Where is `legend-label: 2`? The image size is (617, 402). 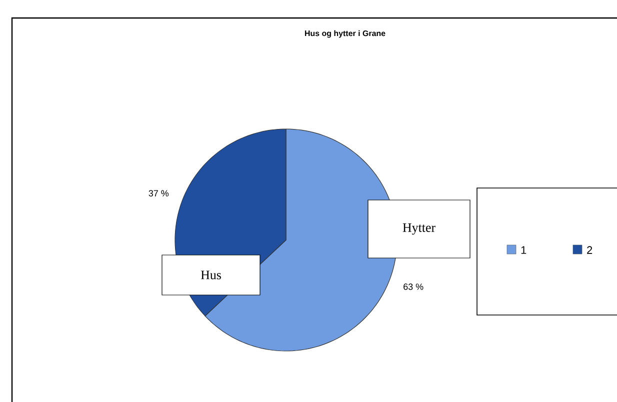
legend-label: 2 is located at coordinates (589, 250).